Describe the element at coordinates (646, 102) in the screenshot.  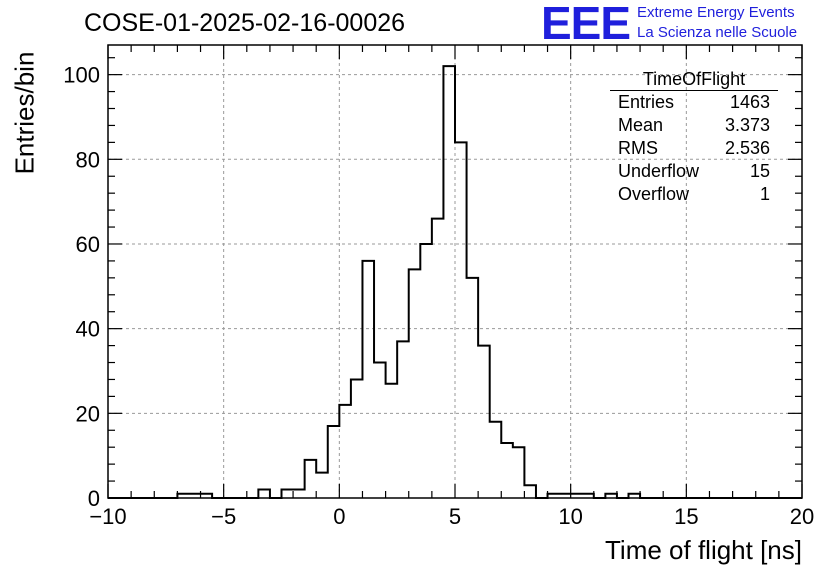
I see `stats-label: Entries` at that location.